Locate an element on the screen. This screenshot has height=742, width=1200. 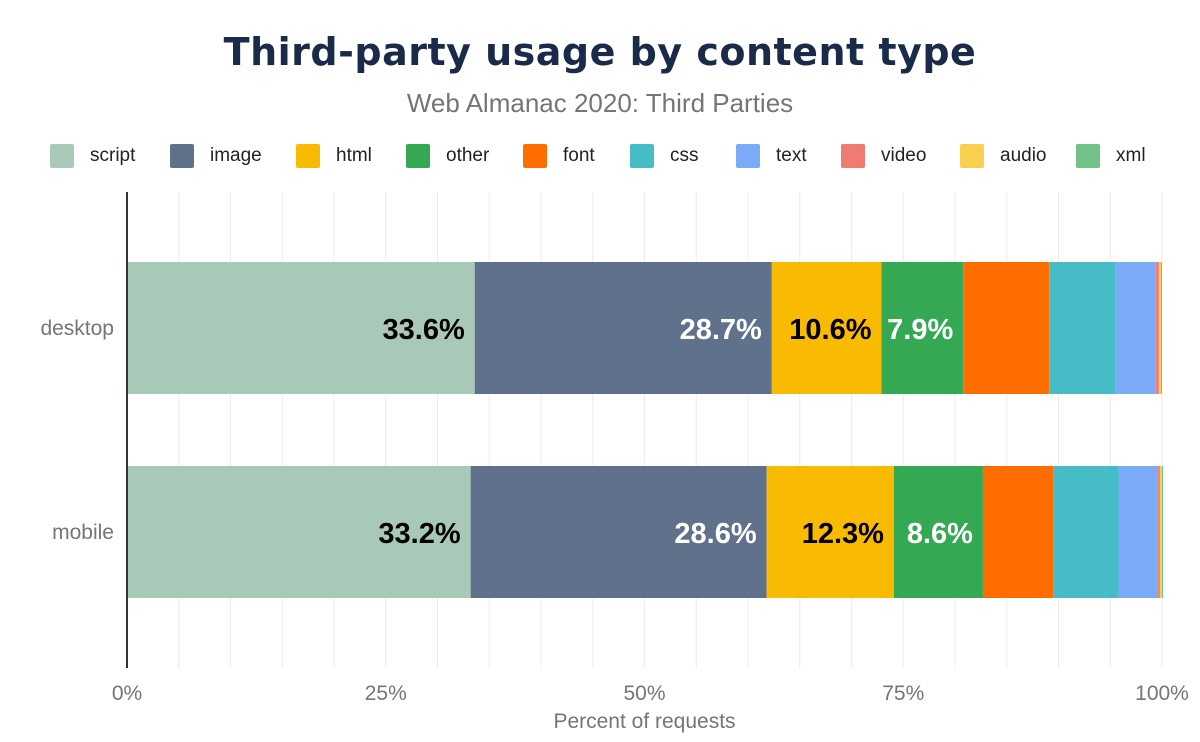
legend-item-html: html is located at coordinates (334, 156).